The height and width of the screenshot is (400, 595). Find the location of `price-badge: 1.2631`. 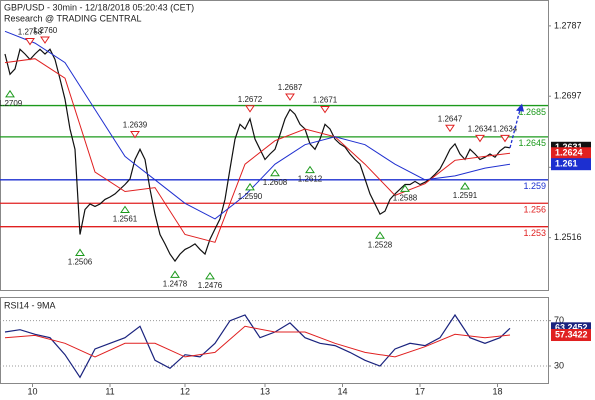

price-badge: 1.2631 is located at coordinates (569, 147).